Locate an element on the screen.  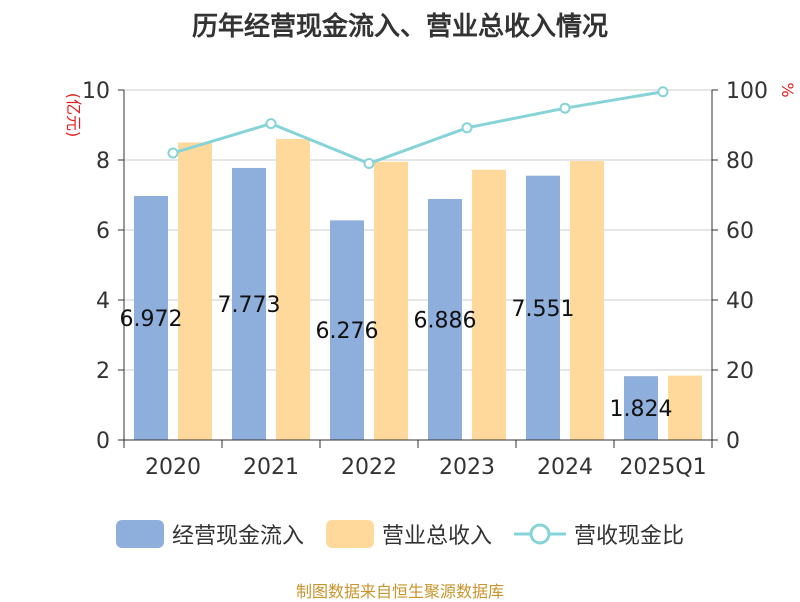
y-right-tick-label-2: 40 is located at coordinates (740, 301).